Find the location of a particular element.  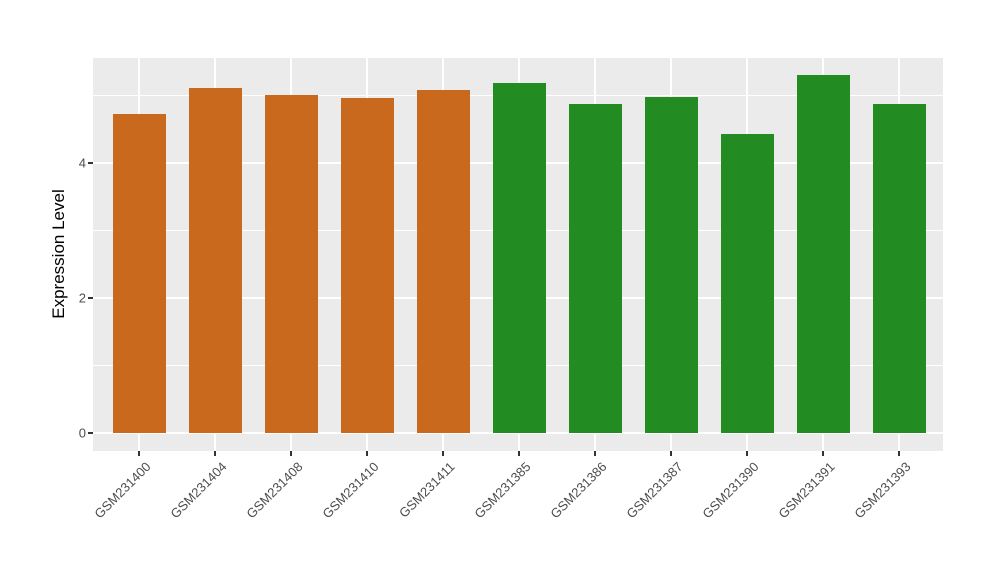

y-axis-title: Expression Level is located at coordinates (58, 254).